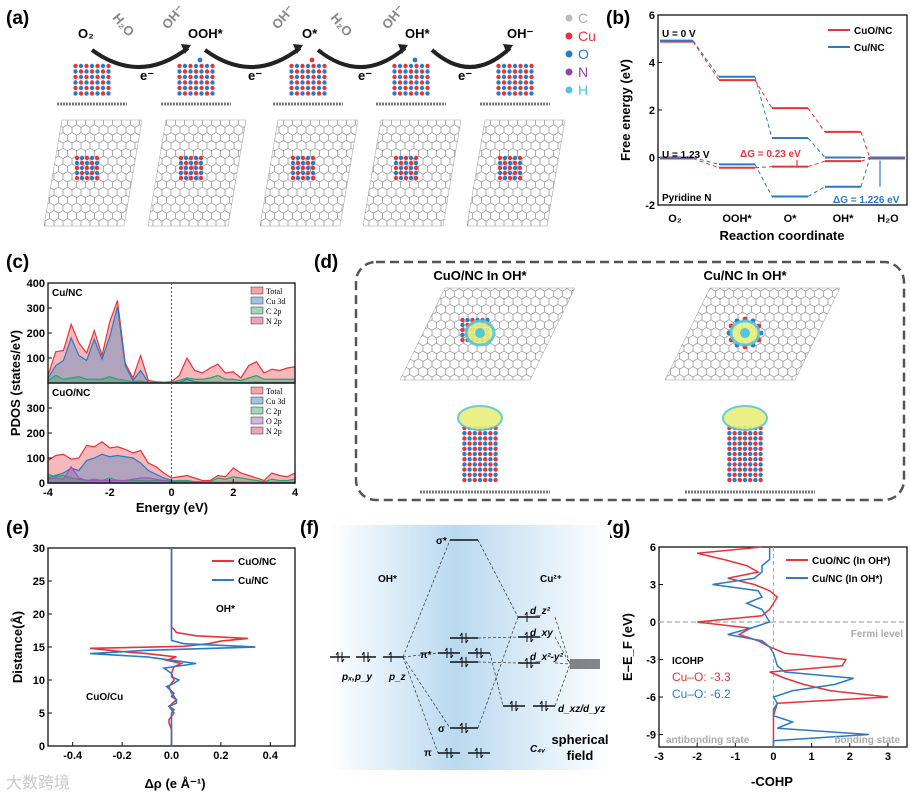  Describe the element at coordinates (569, 18) in the screenshot. I see `legend-atom-icon` at that location.